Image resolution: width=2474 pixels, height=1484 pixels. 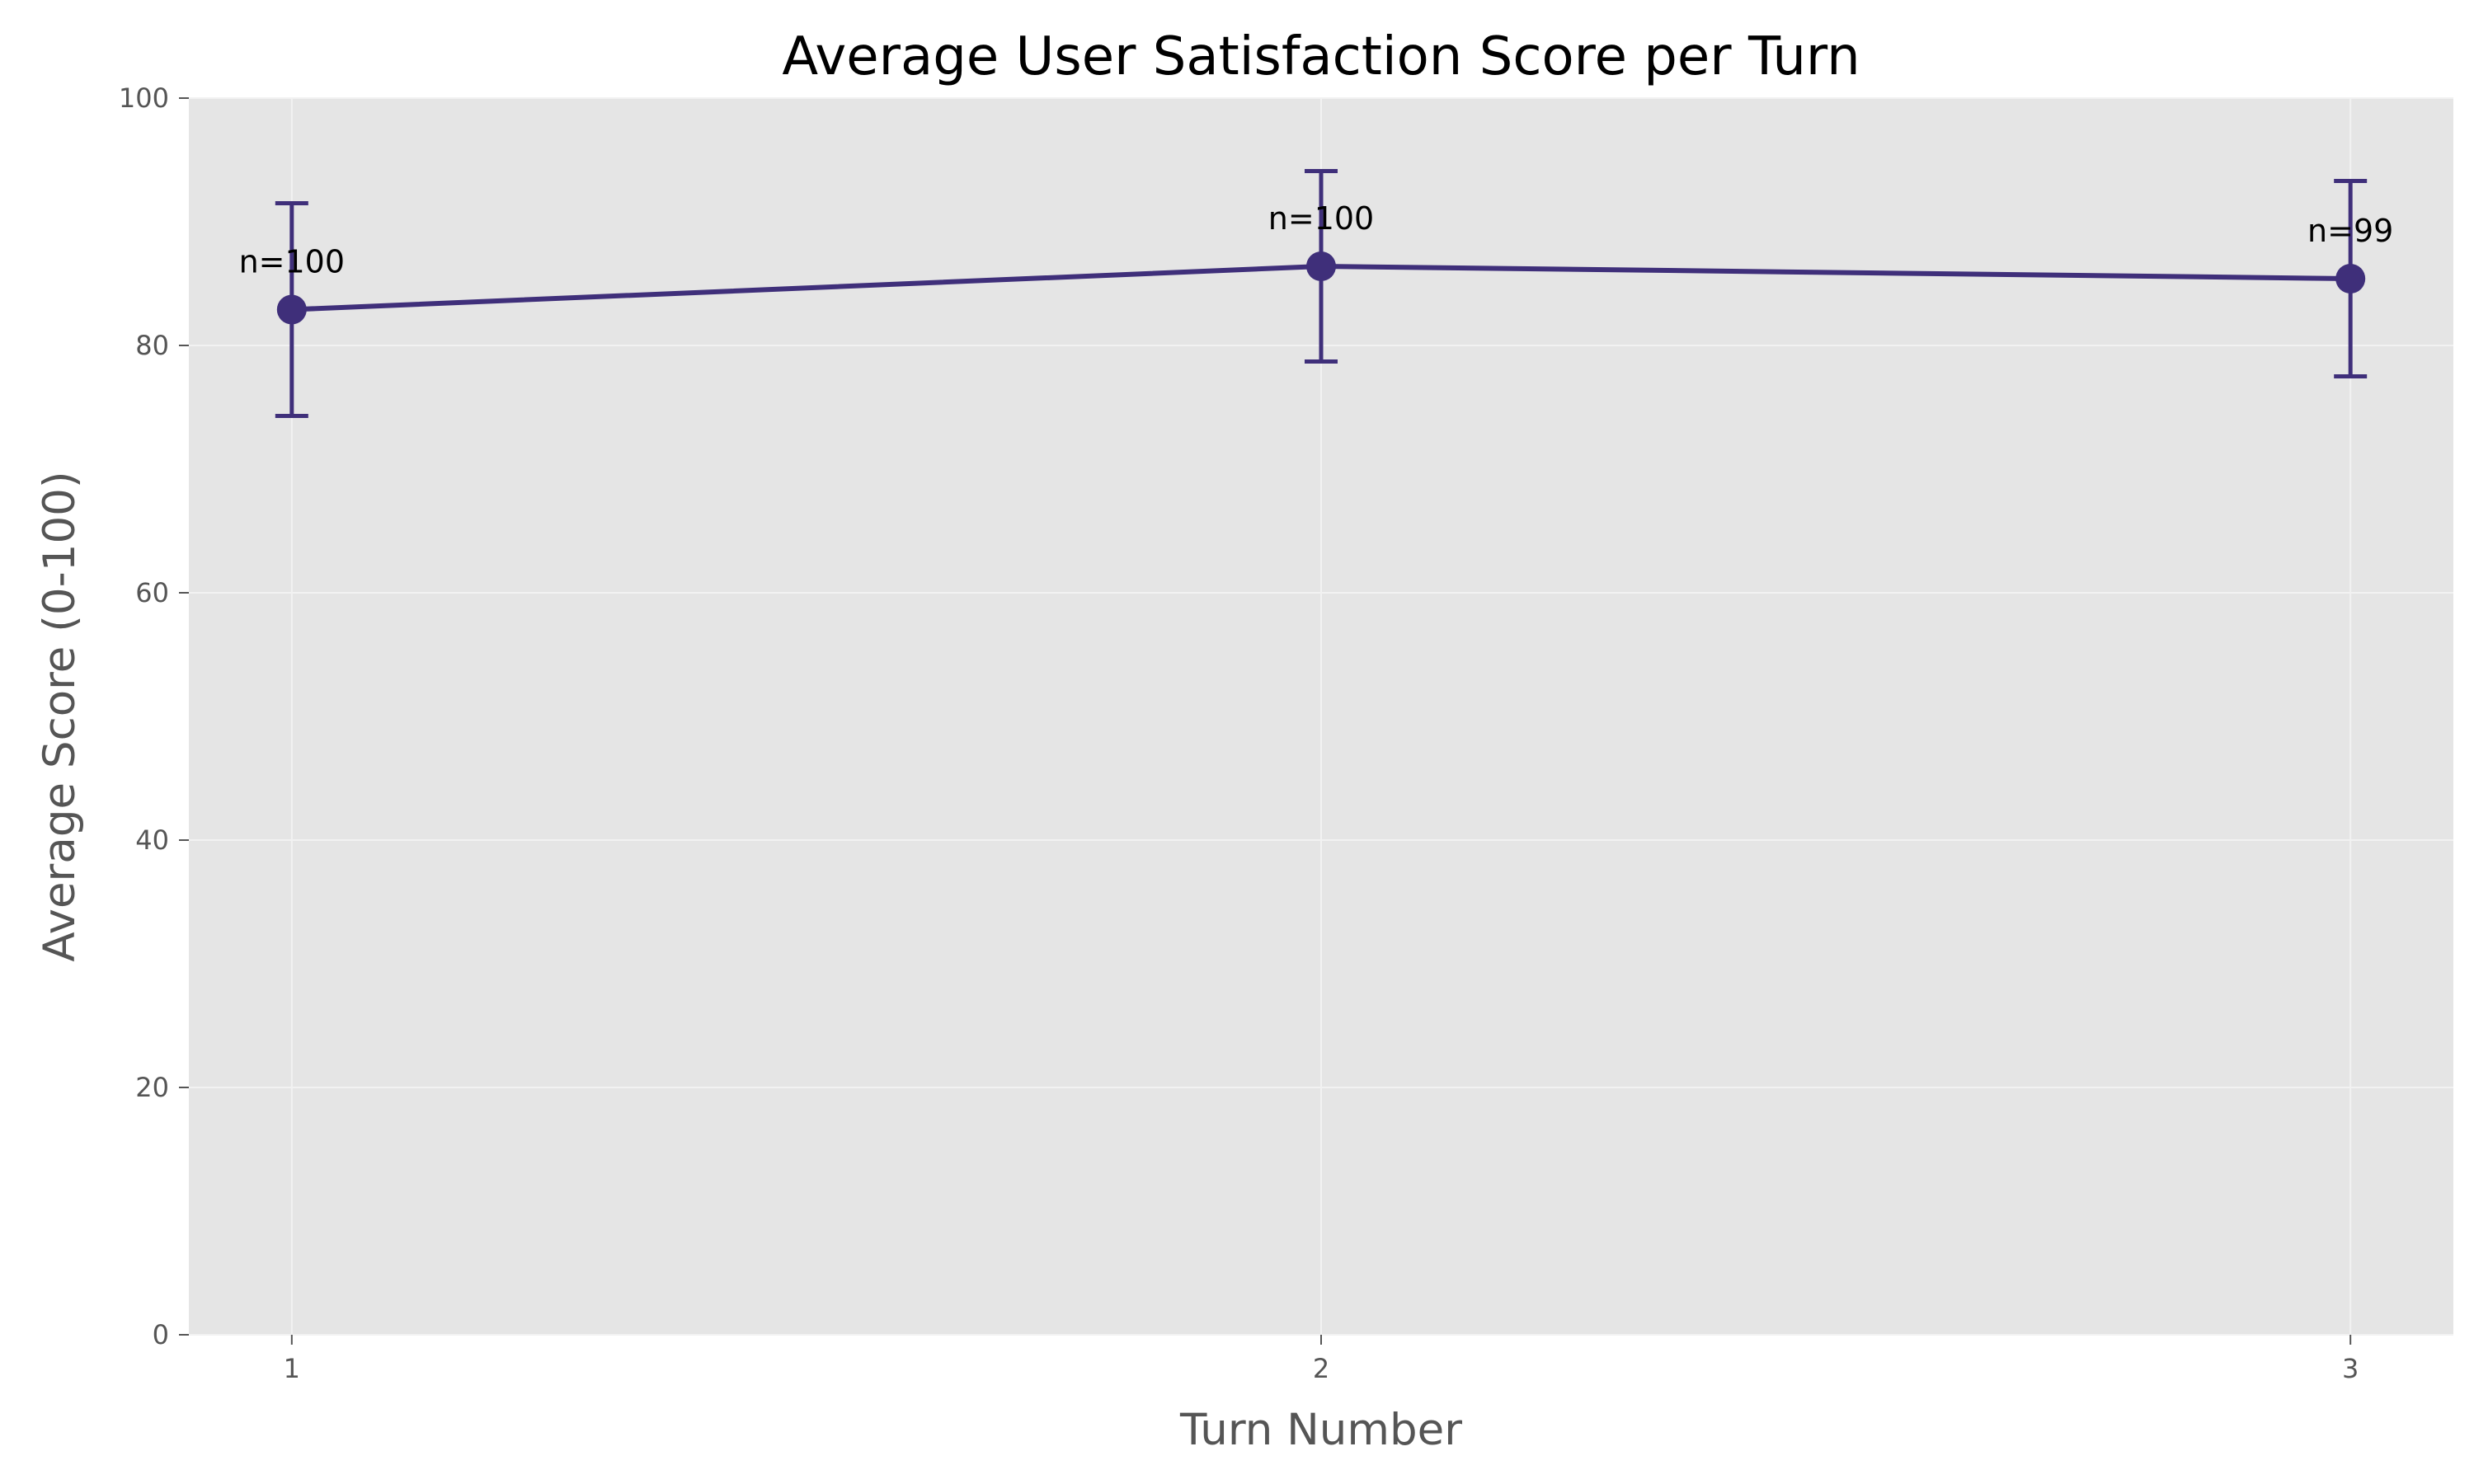 What do you see at coordinates (1316, 240) in the screenshot?
I see `labels-group: n=100 n=100 n=99` at bounding box center [1316, 240].